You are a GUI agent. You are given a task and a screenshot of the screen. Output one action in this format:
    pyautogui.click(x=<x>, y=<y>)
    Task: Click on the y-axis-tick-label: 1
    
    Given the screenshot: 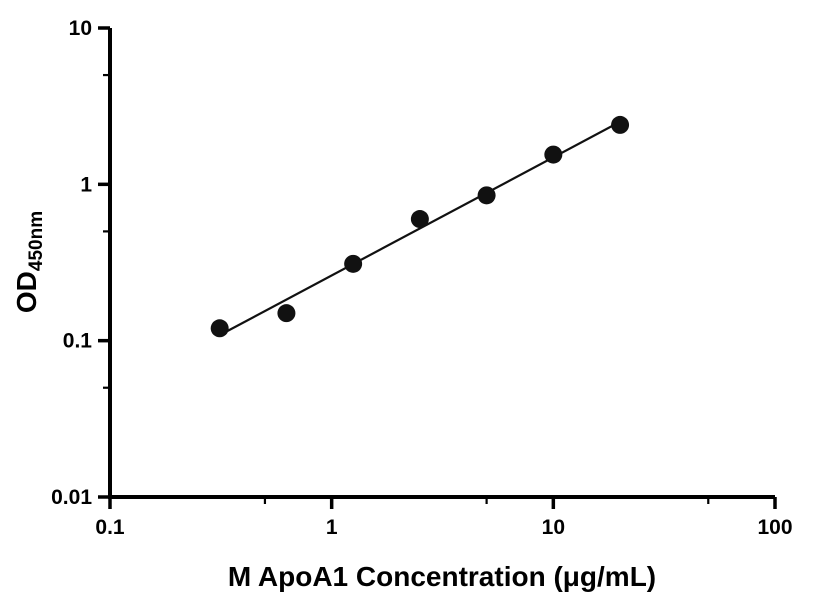 What is the action you would take?
    pyautogui.click(x=86, y=184)
    